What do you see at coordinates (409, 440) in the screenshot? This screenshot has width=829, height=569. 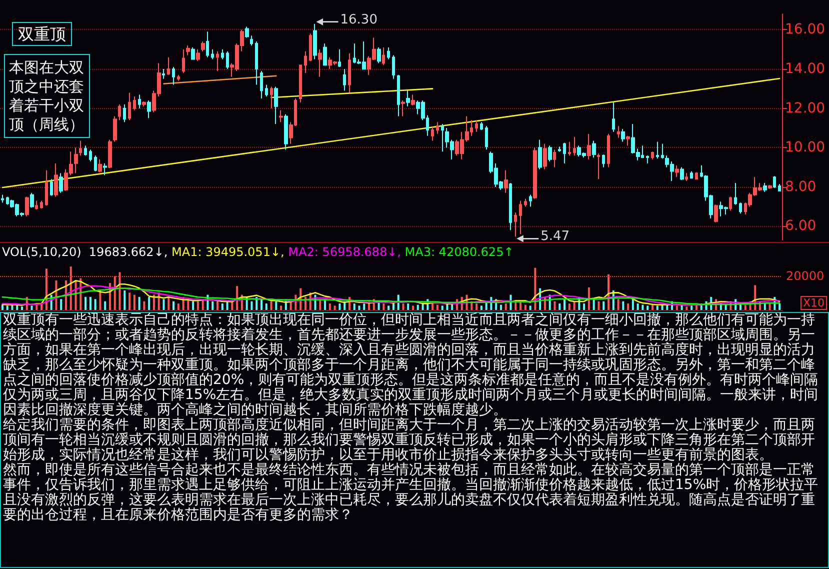 I see `text: 给定我们需要的条件，即图表上两顶部高度近似相同，但时间距离大于一个月，第二次上涨的交易活动较第一次上涨时要少，而且两顶间有一轮相当沉缓或不规则且圆滑的回撤，那么我们要警惕双重顶反转已形成，如果一个小的头肩形或下降三角形在第二个顶部开始形成，实际情况也经常是这样，我们可以警惕防护，以至于用收市价止损指令来保护多头头寸或转向一些更有前景的图表。` at bounding box center [409, 440].